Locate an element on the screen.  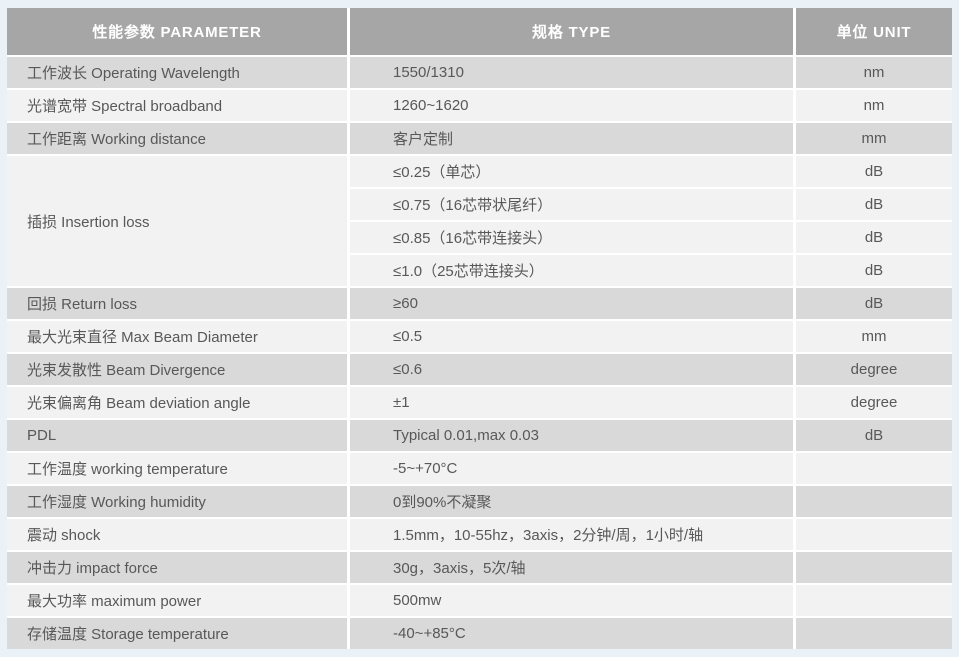
type-cell: 0到90%不凝聚 is located at coordinates (571, 501).